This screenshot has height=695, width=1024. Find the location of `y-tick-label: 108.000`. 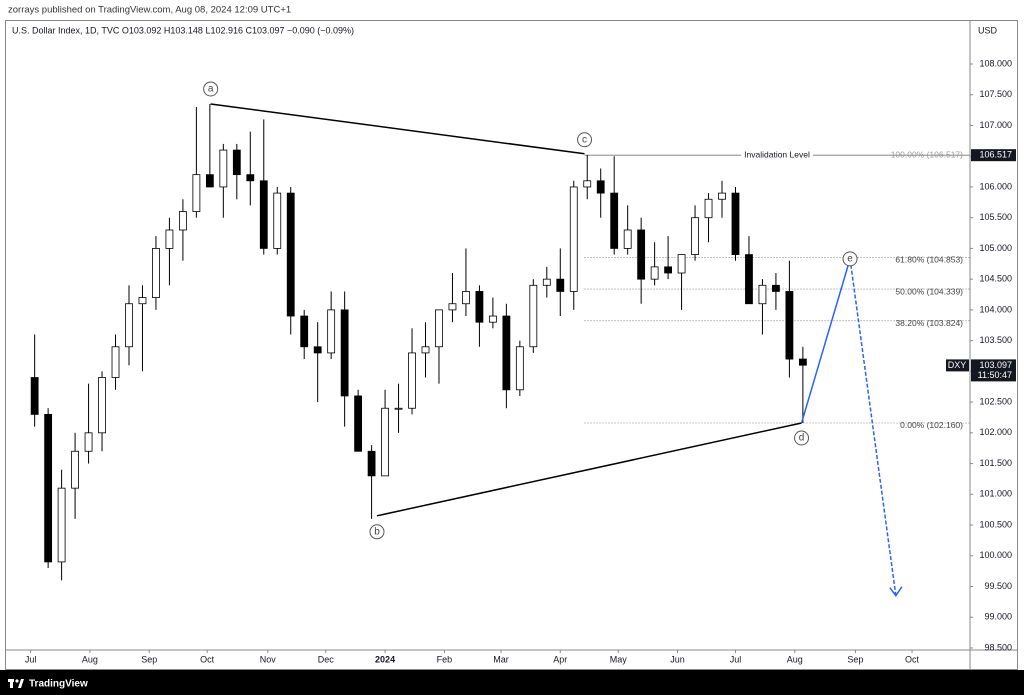

y-tick-label: 108.000 is located at coordinates (995, 63).